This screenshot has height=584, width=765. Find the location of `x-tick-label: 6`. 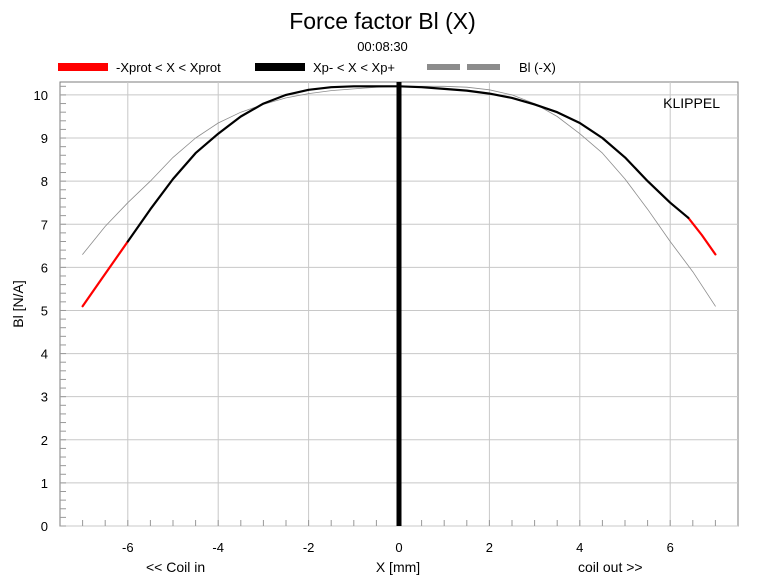

x-tick-label: 6 is located at coordinates (670, 547).